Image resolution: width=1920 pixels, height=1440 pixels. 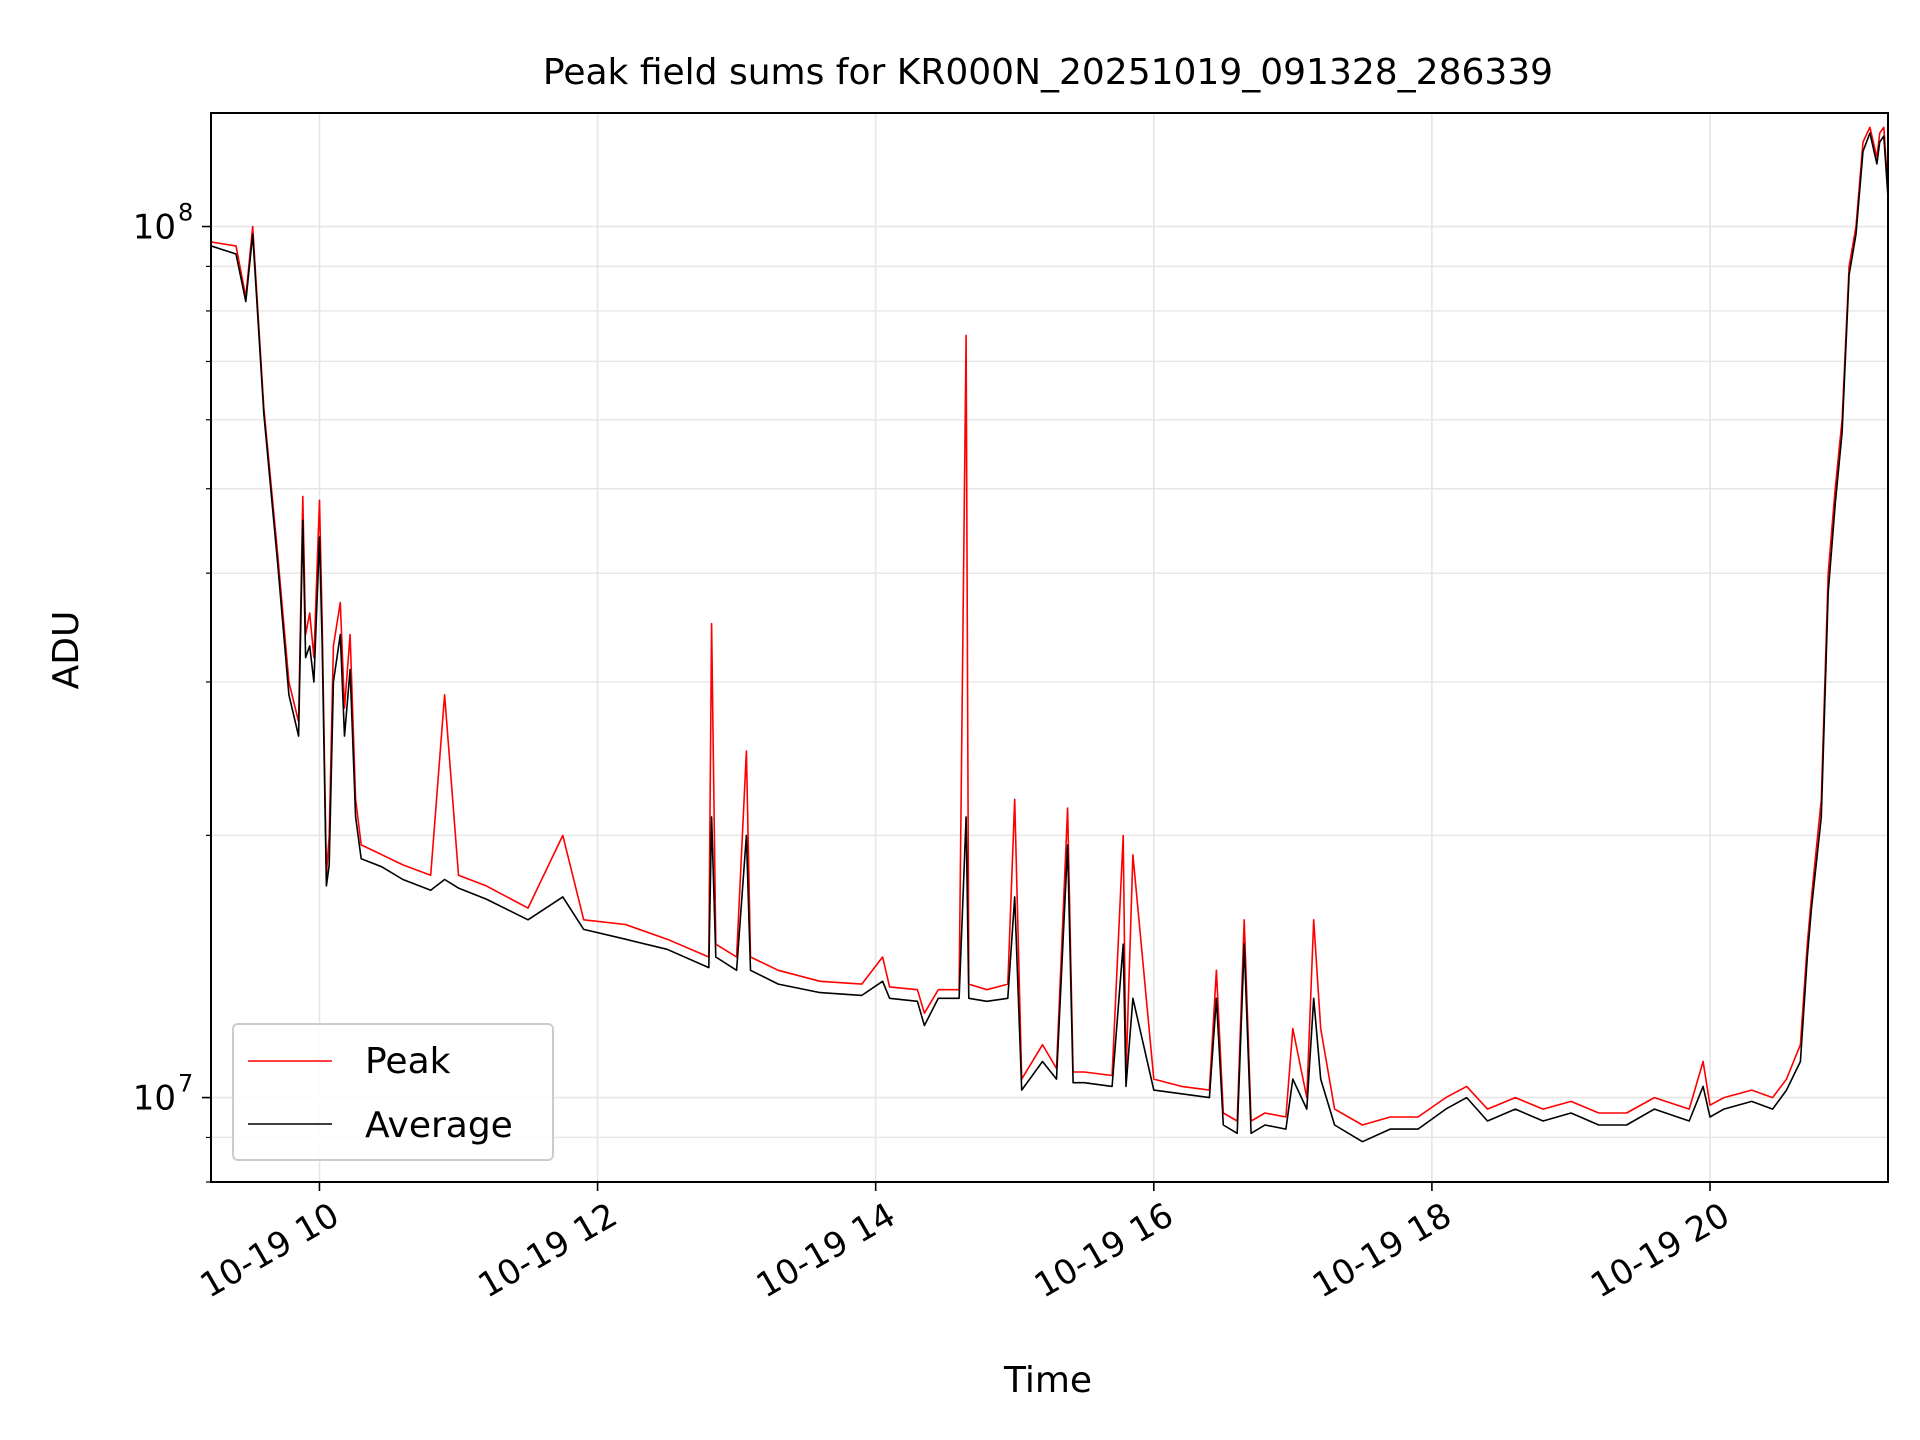 I want to click on legend-label-average: Average, so click(x=439, y=1125).